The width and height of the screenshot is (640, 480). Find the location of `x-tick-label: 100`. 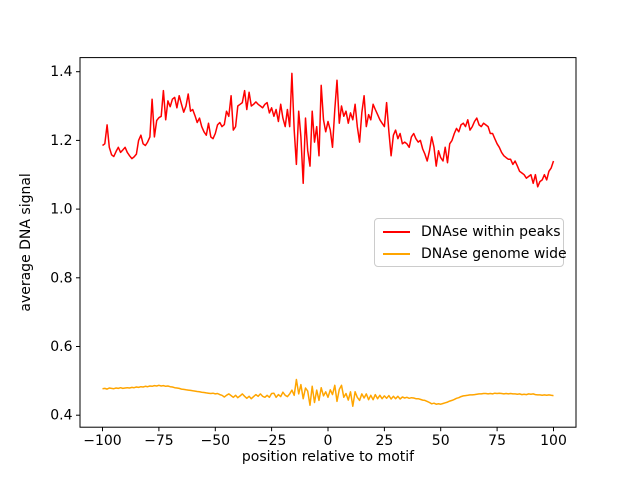

x-tick-label: 100 is located at coordinates (553, 441).